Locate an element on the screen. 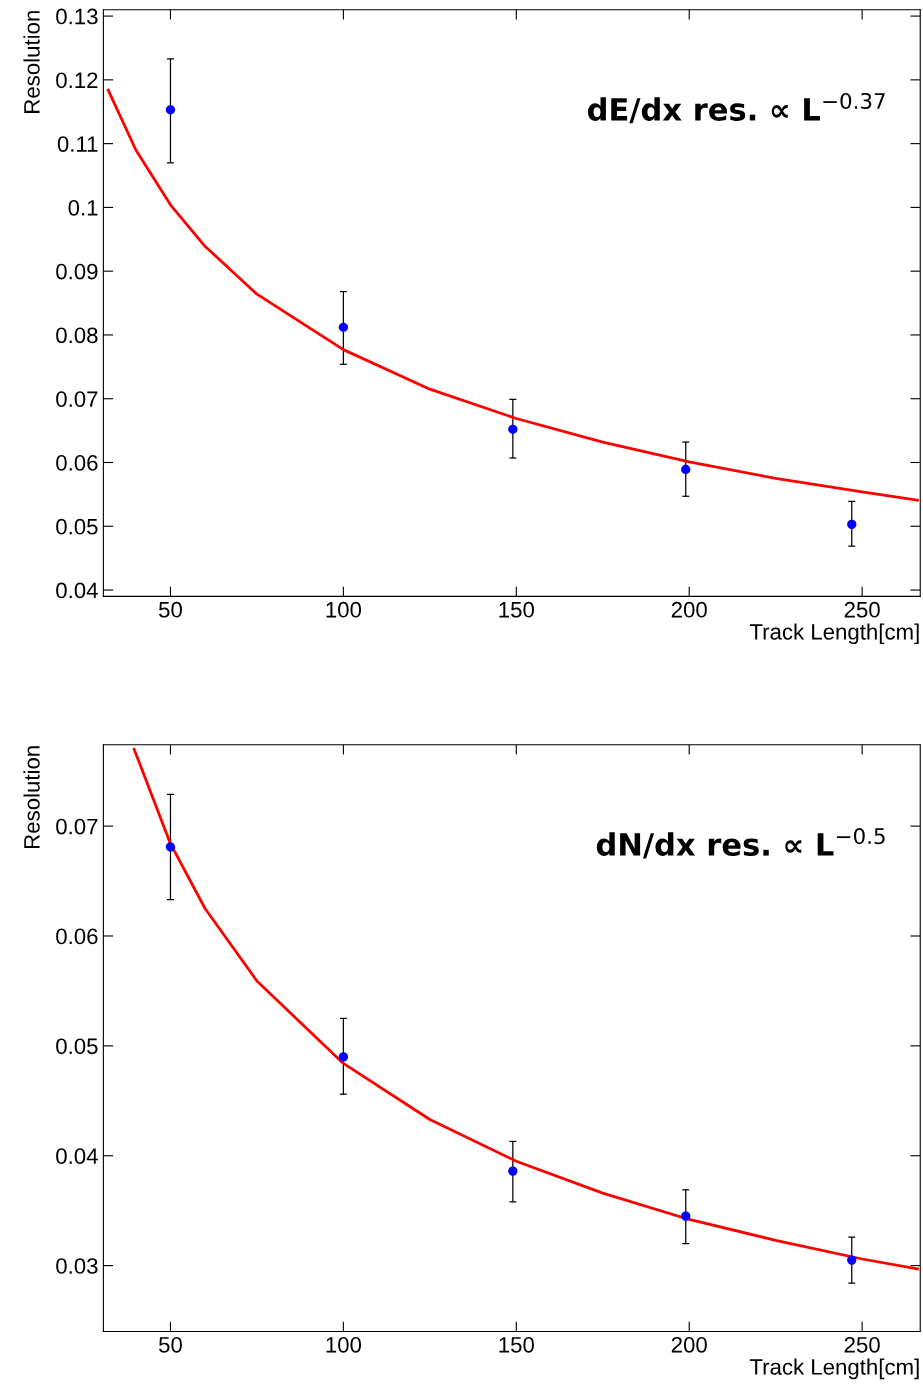 The height and width of the screenshot is (1387, 923). y-tick-label: 0.09 is located at coordinates (77, 271).